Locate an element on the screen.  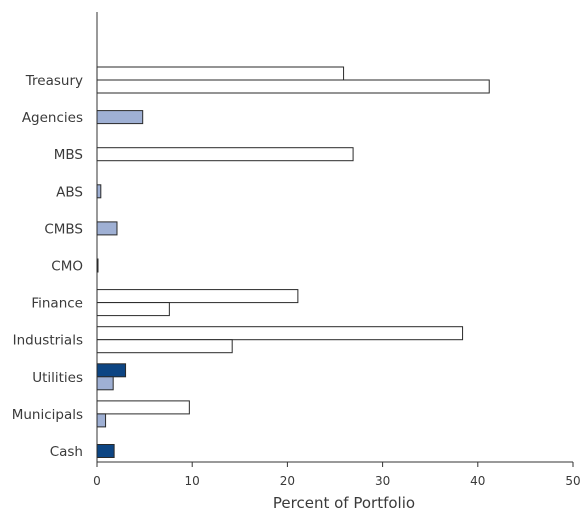
category-label: Municipals is located at coordinates (47, 415).